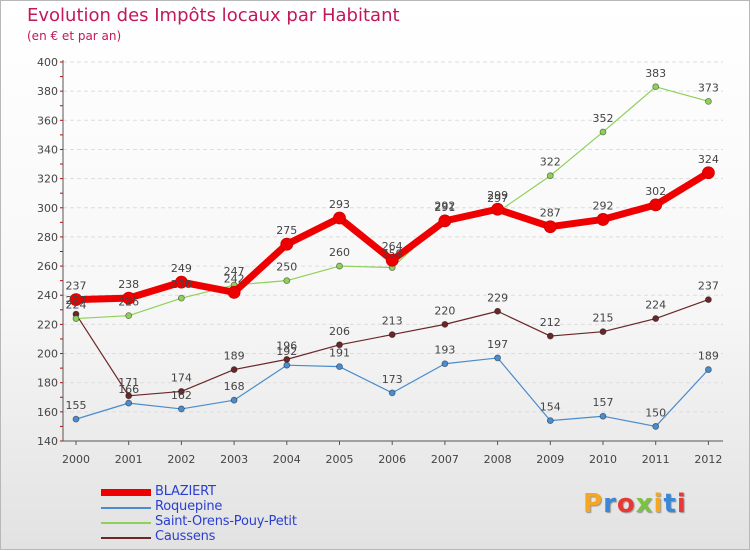 The width and height of the screenshot is (750, 551). Describe the element at coordinates (47, 179) in the screenshot. I see `y-tick-label: 320` at that location.